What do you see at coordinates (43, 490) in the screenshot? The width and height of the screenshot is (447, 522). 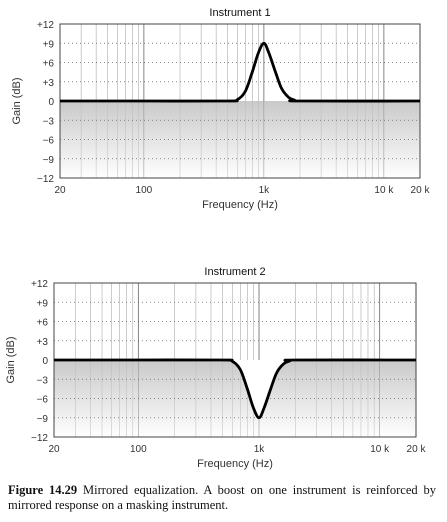 I see `caption-label: Figure 14.29` at bounding box center [43, 490].